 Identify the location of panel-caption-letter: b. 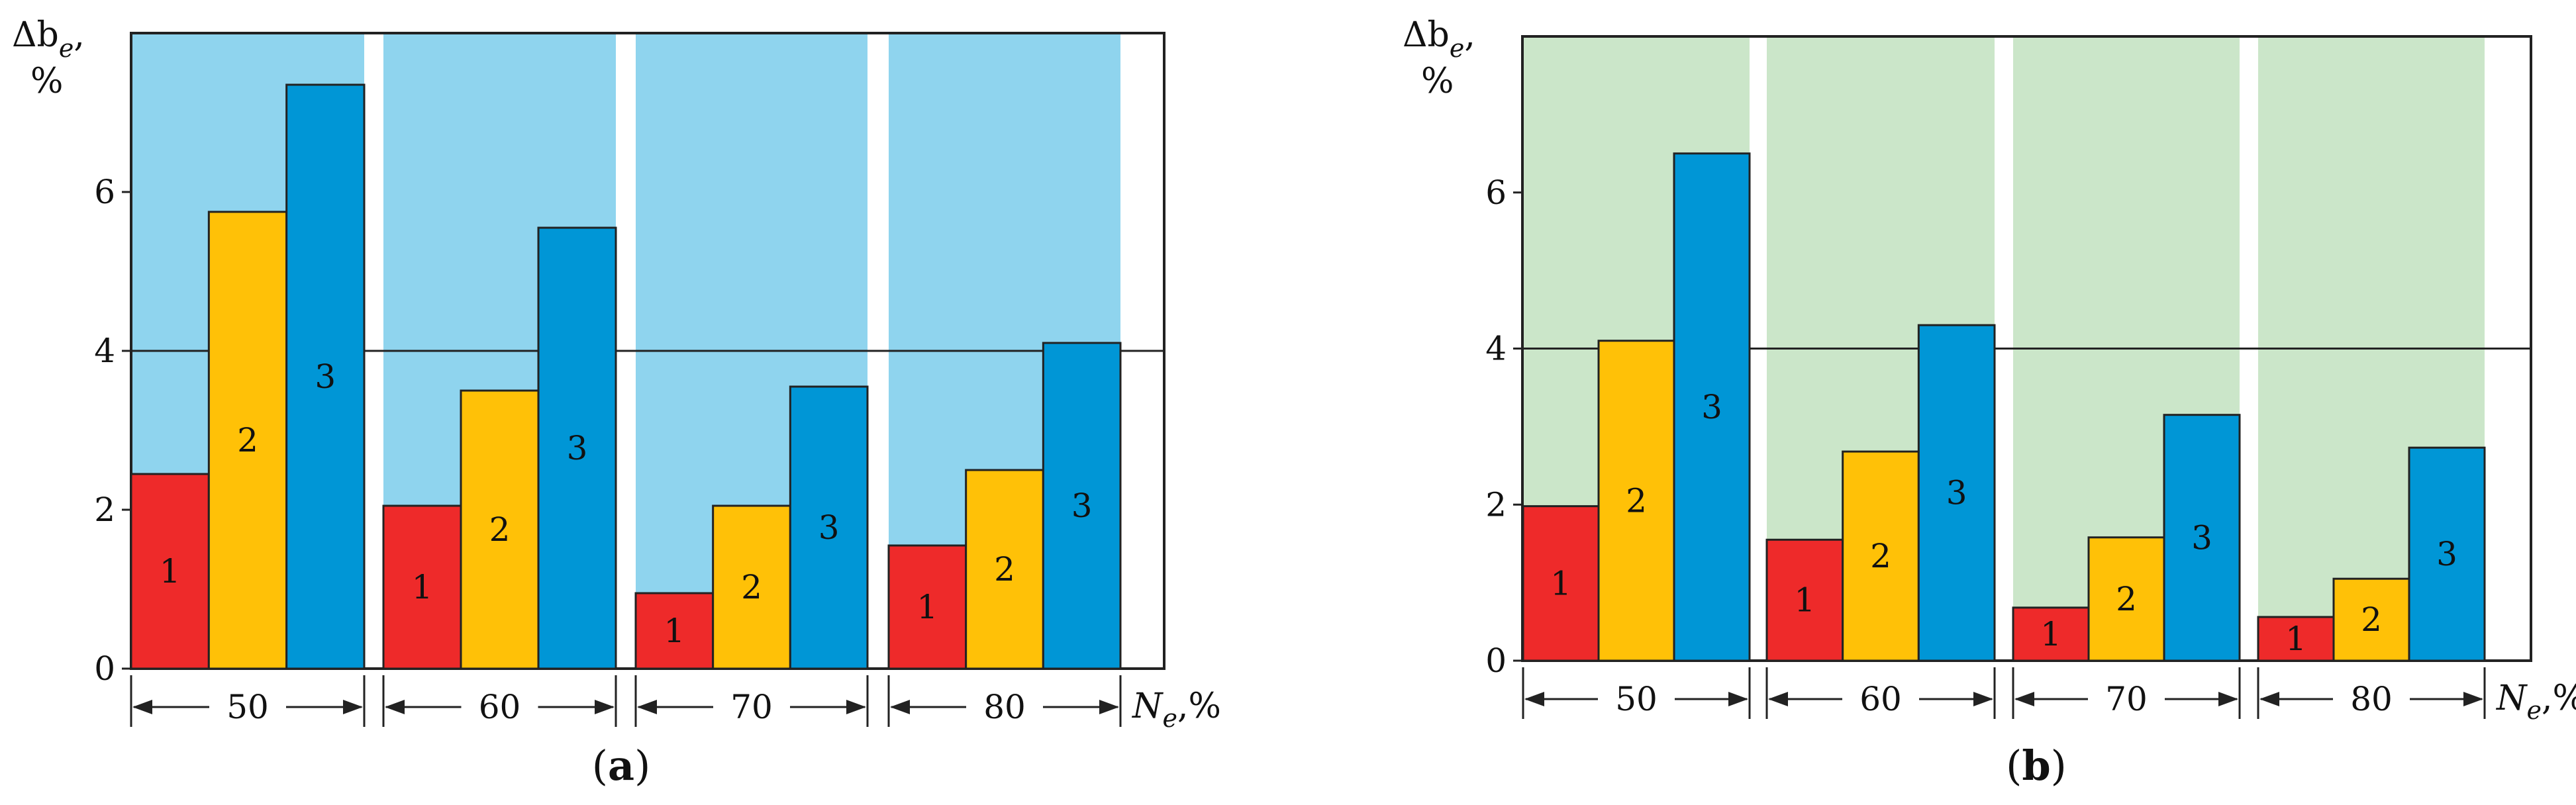
(2036, 766).